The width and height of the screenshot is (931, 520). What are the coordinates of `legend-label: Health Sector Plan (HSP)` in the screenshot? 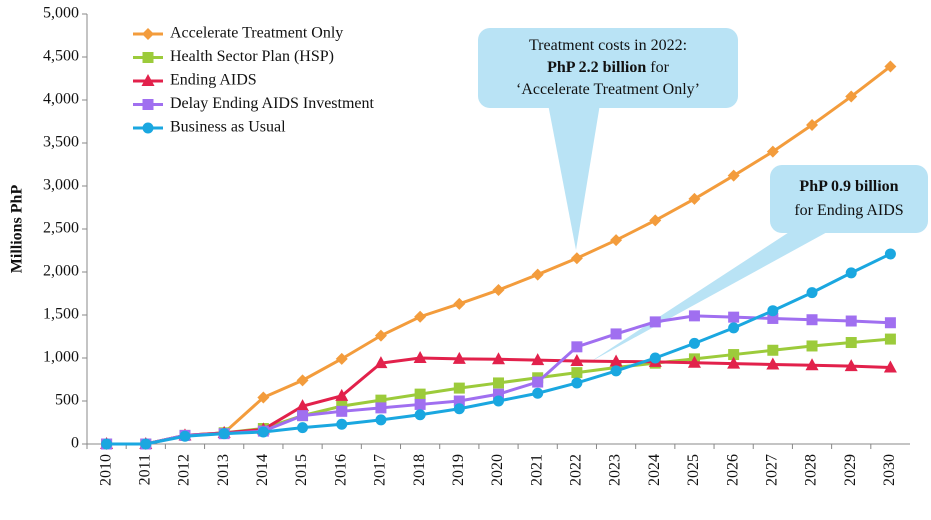 It's located at (252, 56).